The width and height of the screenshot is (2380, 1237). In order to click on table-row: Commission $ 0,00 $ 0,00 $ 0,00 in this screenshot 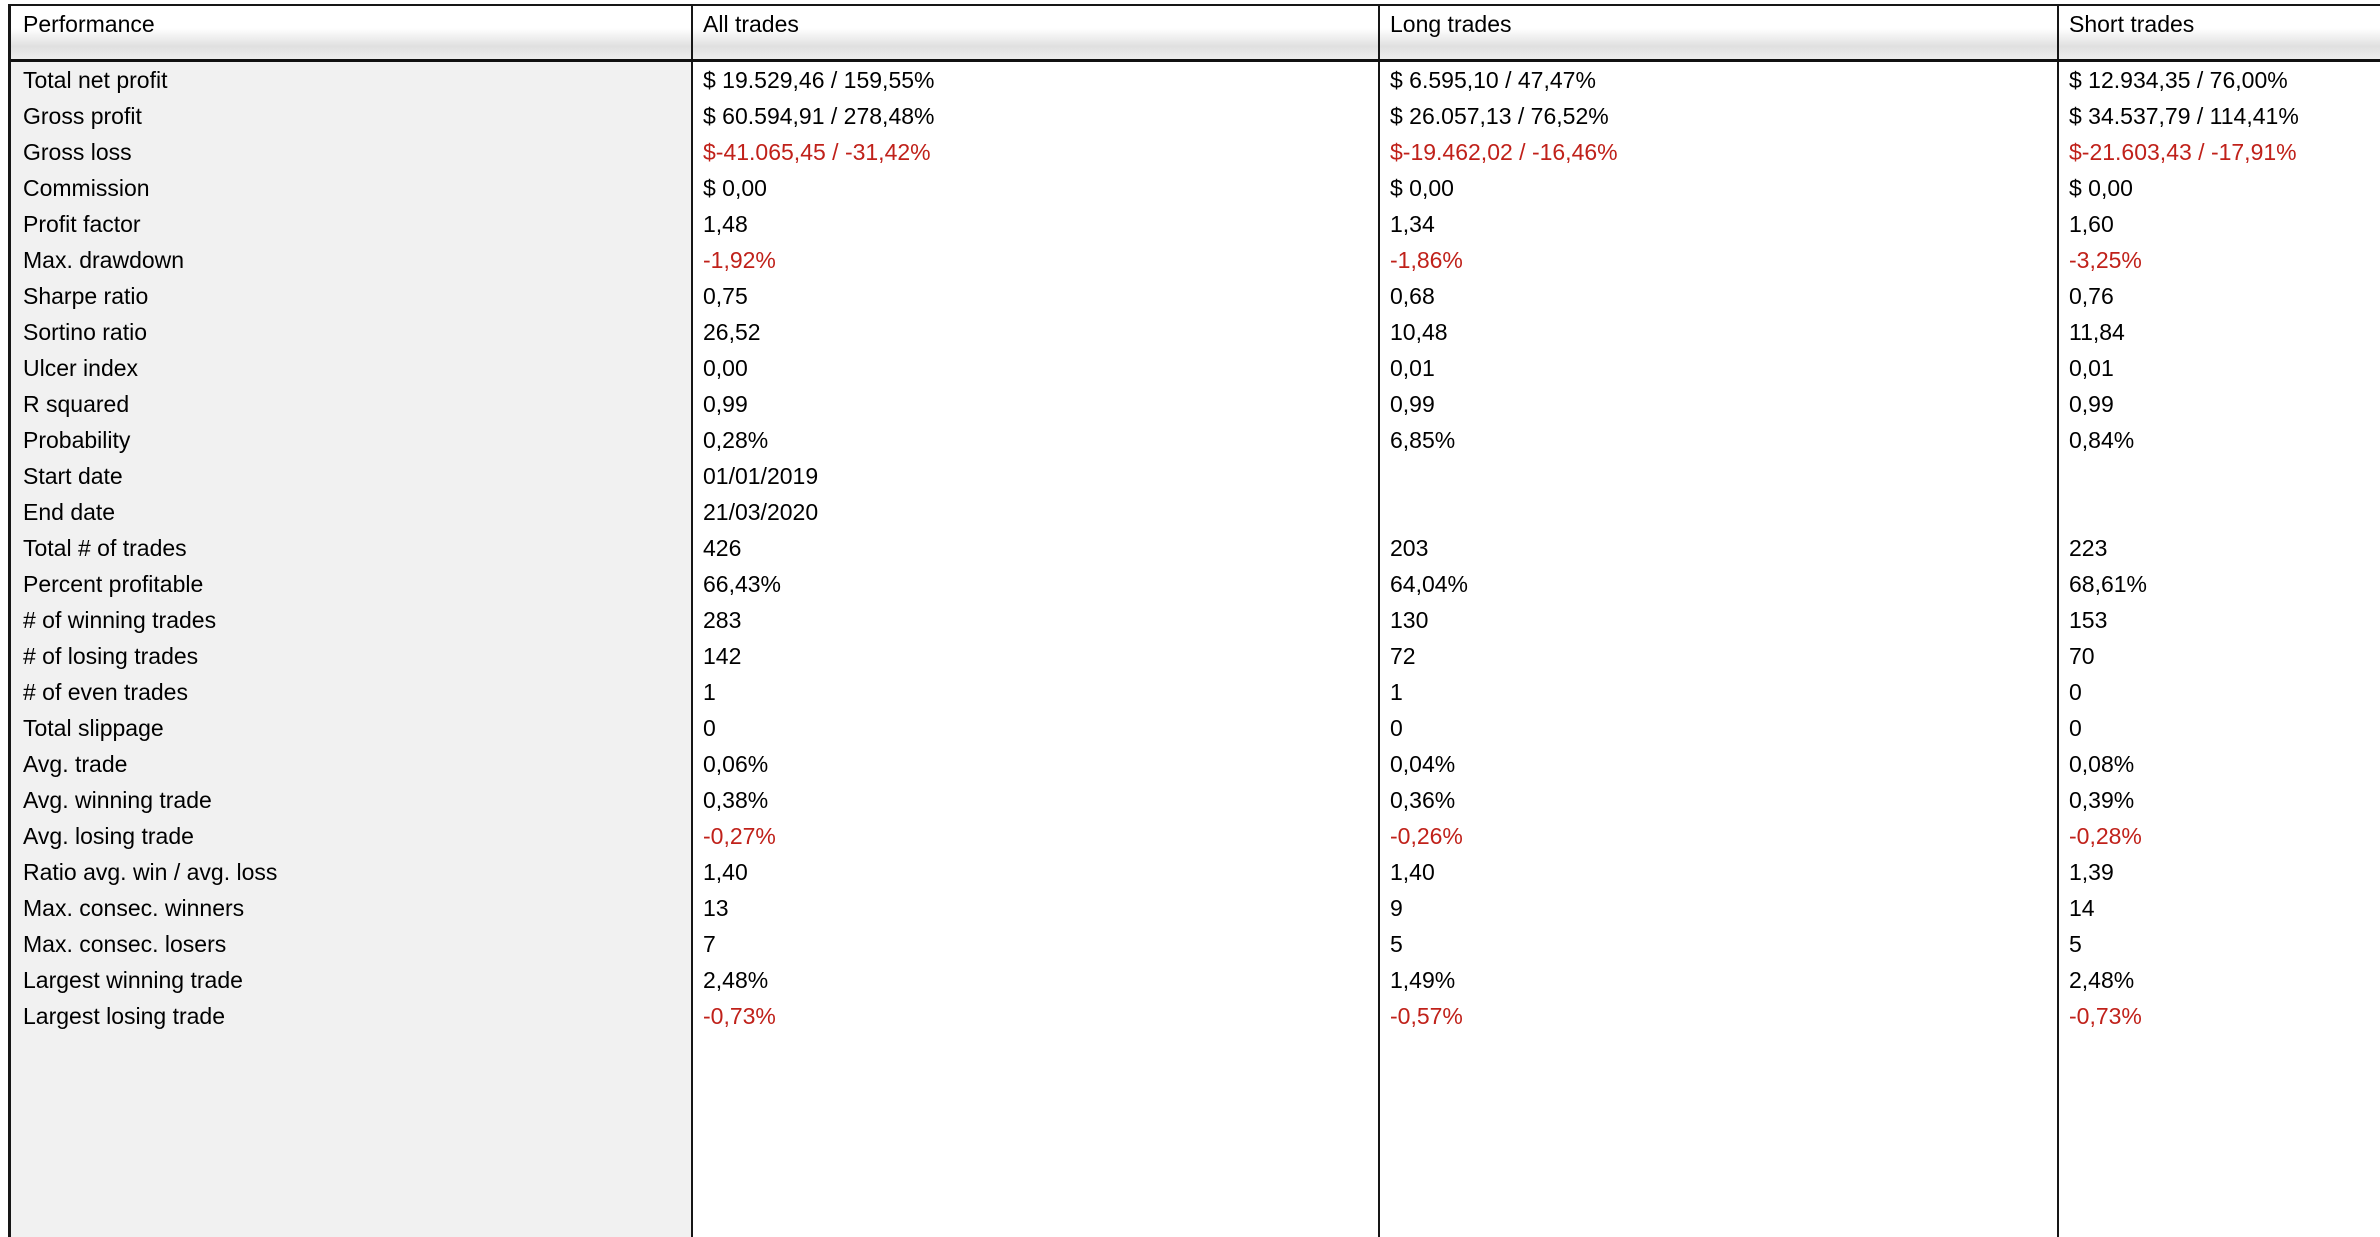, I will do `click(1195, 188)`.